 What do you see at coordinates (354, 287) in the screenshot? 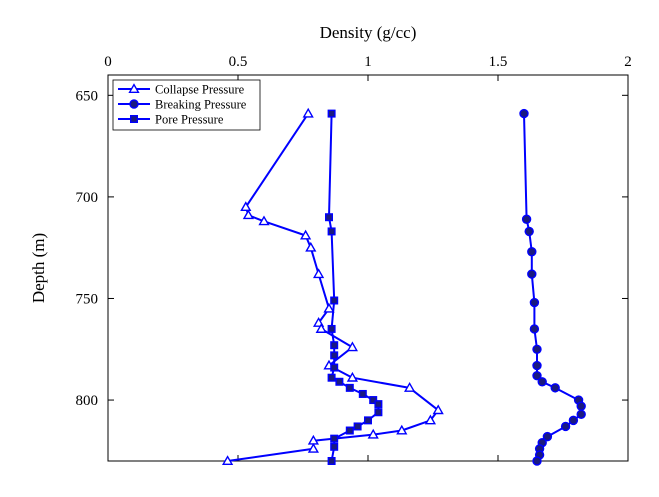
I see `series-pore-pressure` at bounding box center [354, 287].